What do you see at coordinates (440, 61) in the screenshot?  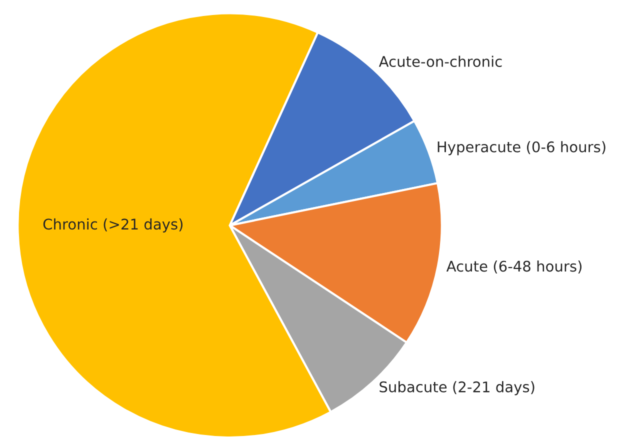 I see `slice-label: Acute-on-chronic` at bounding box center [440, 61].